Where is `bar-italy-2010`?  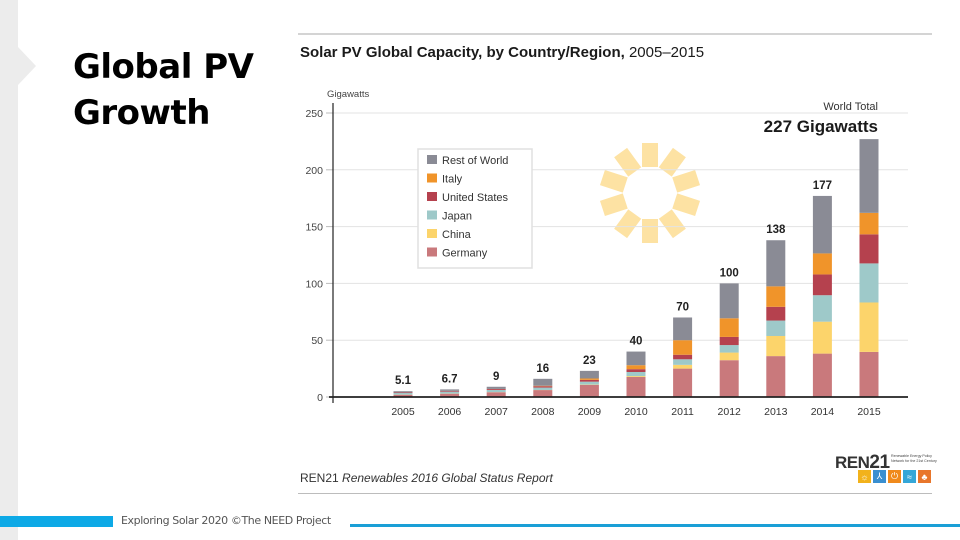 bar-italy-2010 is located at coordinates (636, 367).